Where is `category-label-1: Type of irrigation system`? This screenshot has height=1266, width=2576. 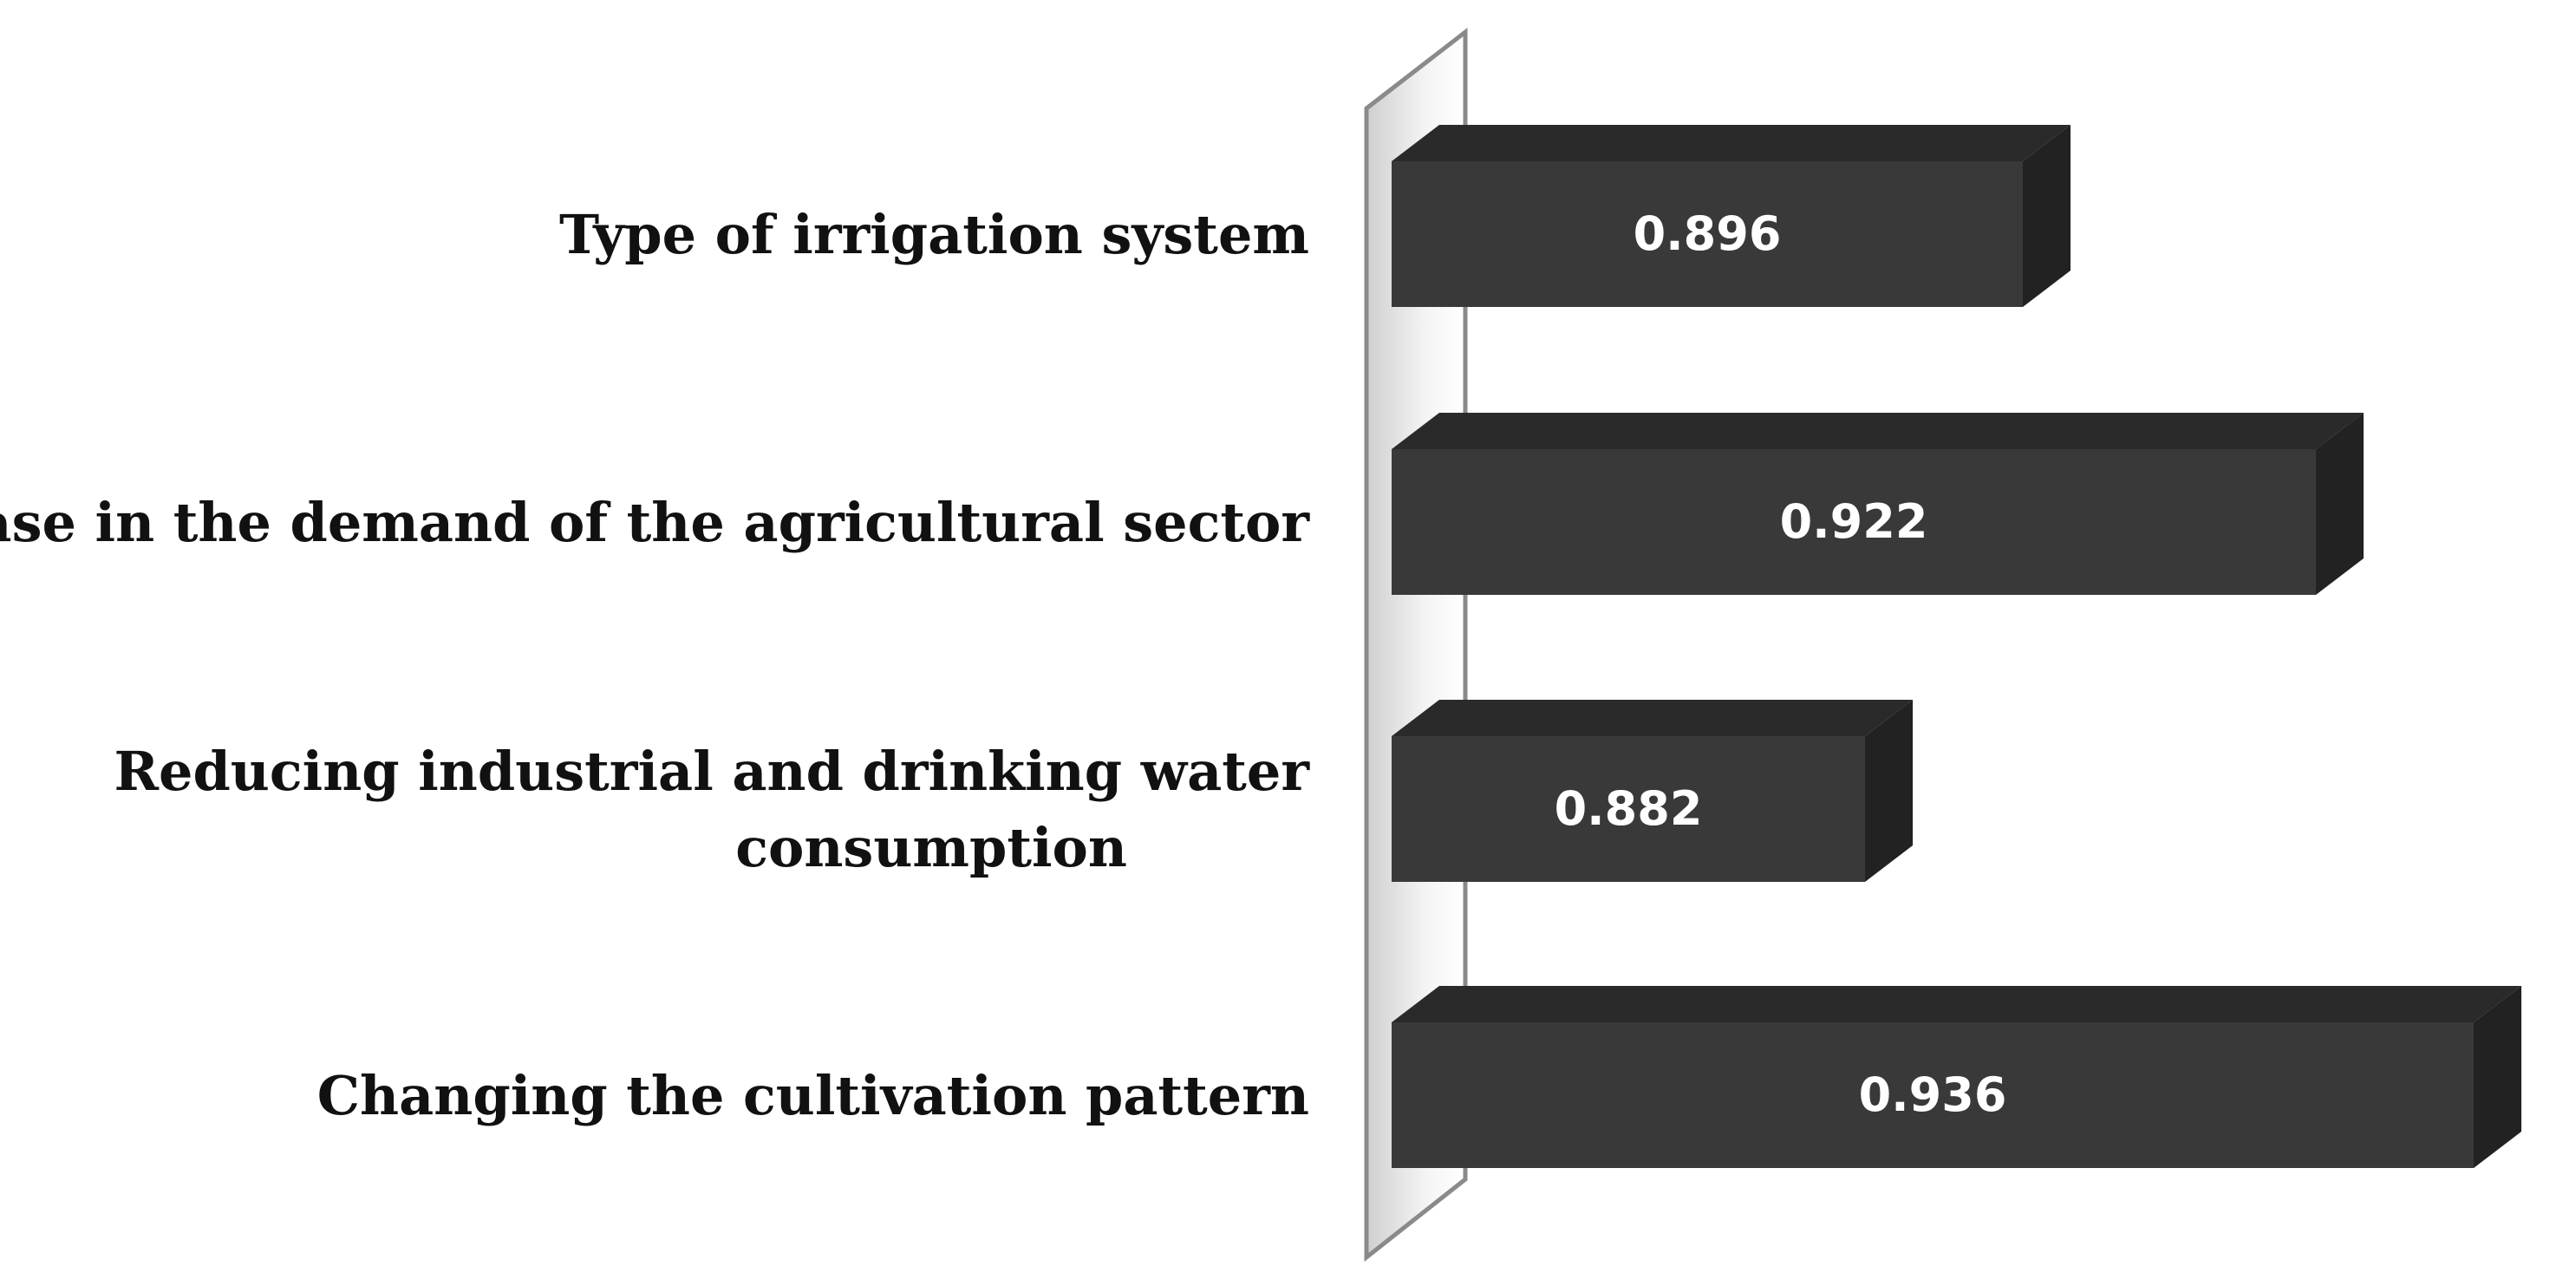
category-label-1: Type of irrigation system is located at coordinates (934, 235).